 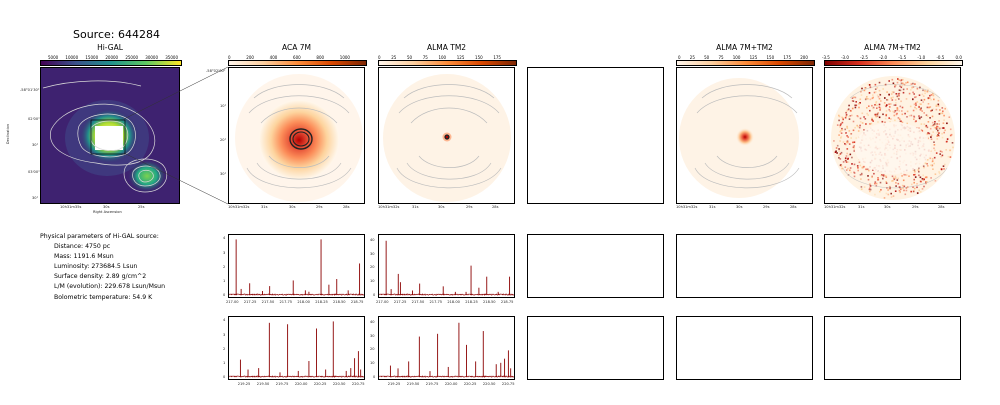 What do you see at coordinates (372, 281) in the screenshot?
I see `spectrum-spw1-ytick-1: 10` at bounding box center [372, 281].